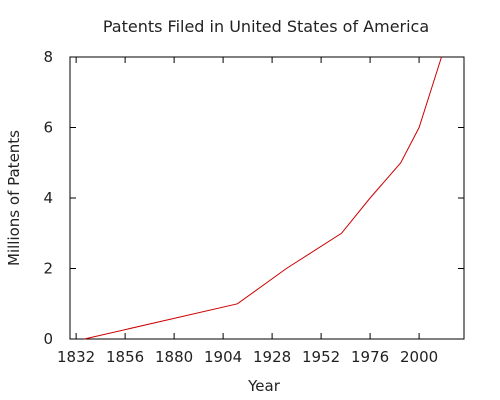  Describe the element at coordinates (272, 357) in the screenshot. I see `x-tick-label: 1928` at that location.